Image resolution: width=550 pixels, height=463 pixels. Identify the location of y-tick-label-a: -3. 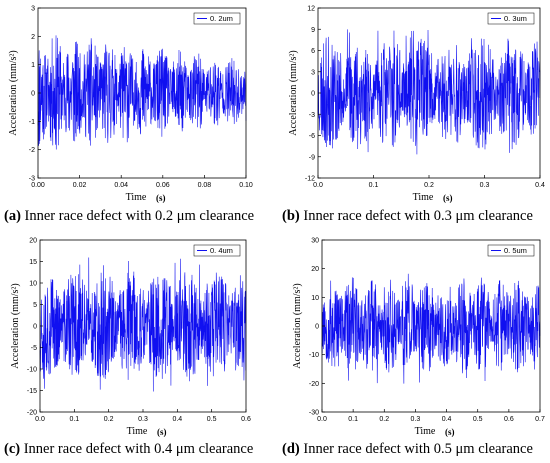
(32, 179).